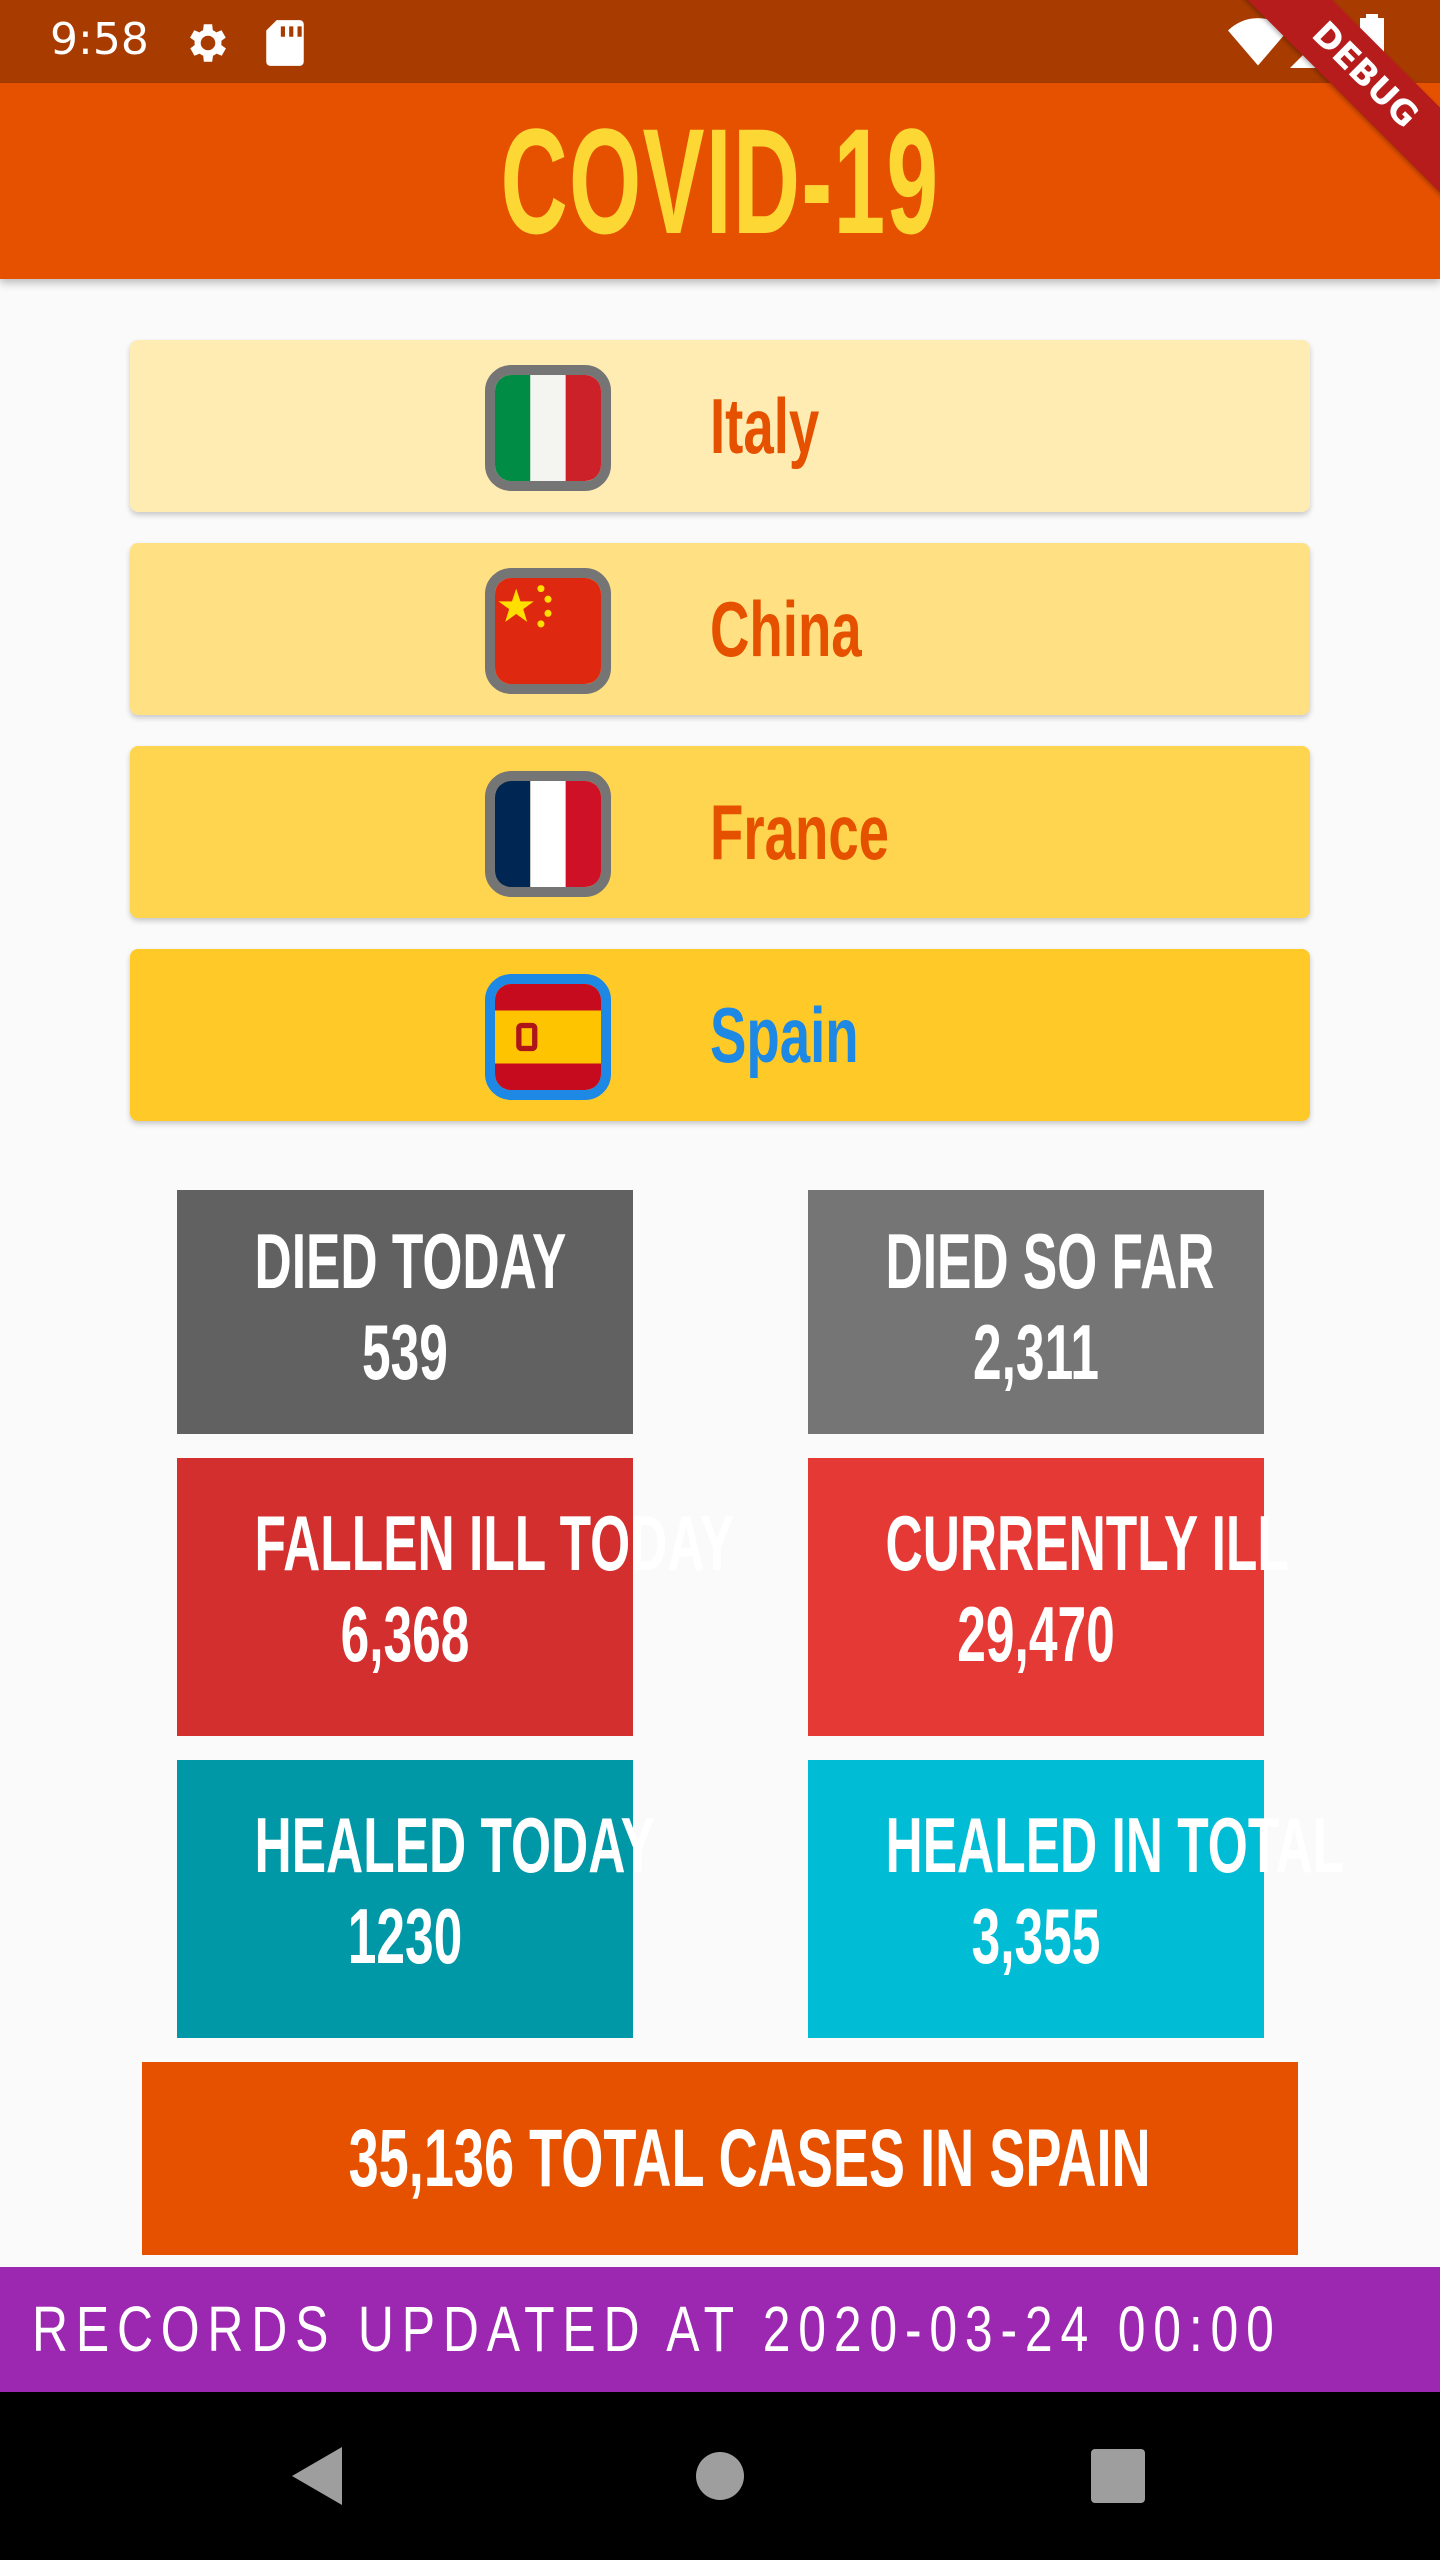 This screenshot has width=1440, height=2560. Describe the element at coordinates (784, 1035) in the screenshot. I see `country-name-selected: Spain` at that location.